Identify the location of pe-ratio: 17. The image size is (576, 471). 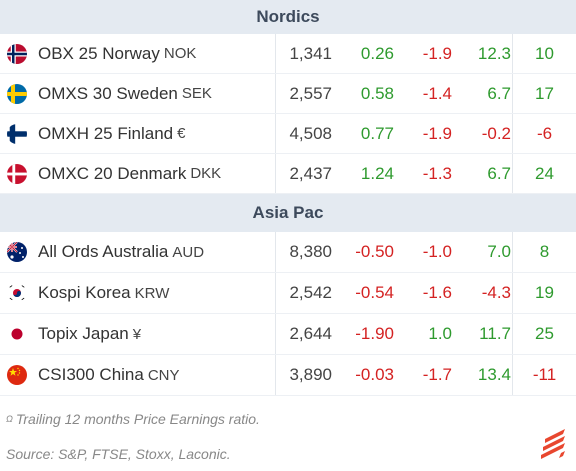
(544, 93).